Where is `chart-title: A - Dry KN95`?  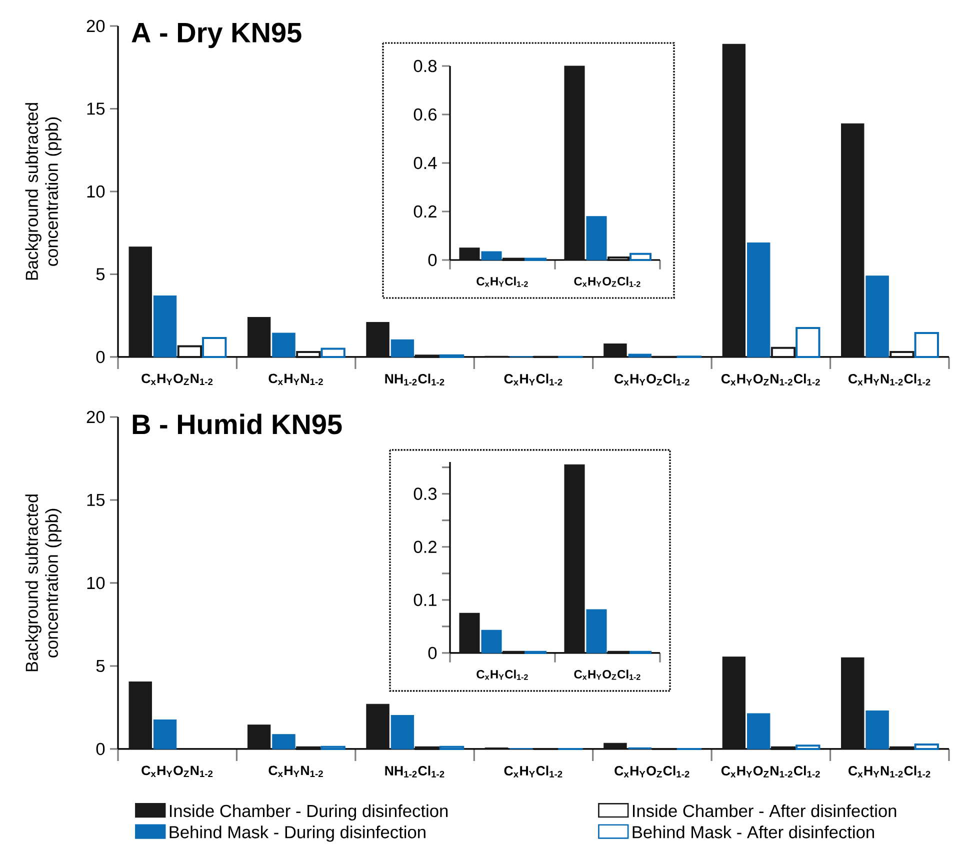
chart-title: A - Dry KN95 is located at coordinates (217, 35).